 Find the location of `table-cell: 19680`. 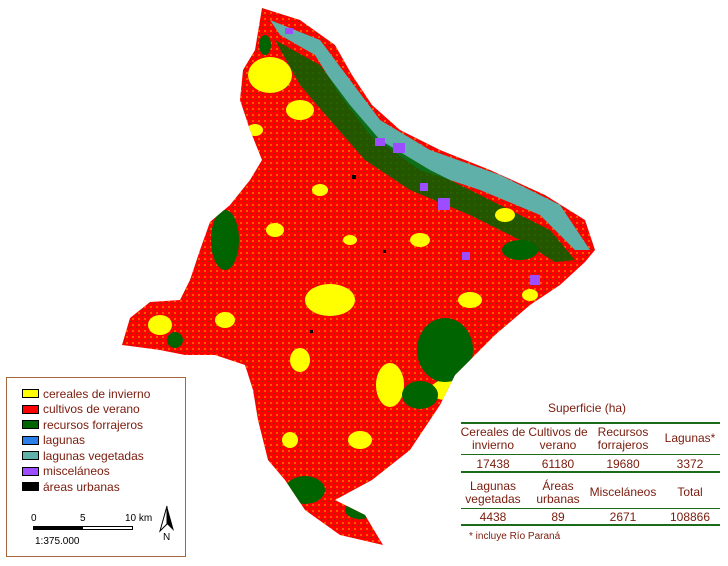

table-cell: 19680 is located at coordinates (623, 464).